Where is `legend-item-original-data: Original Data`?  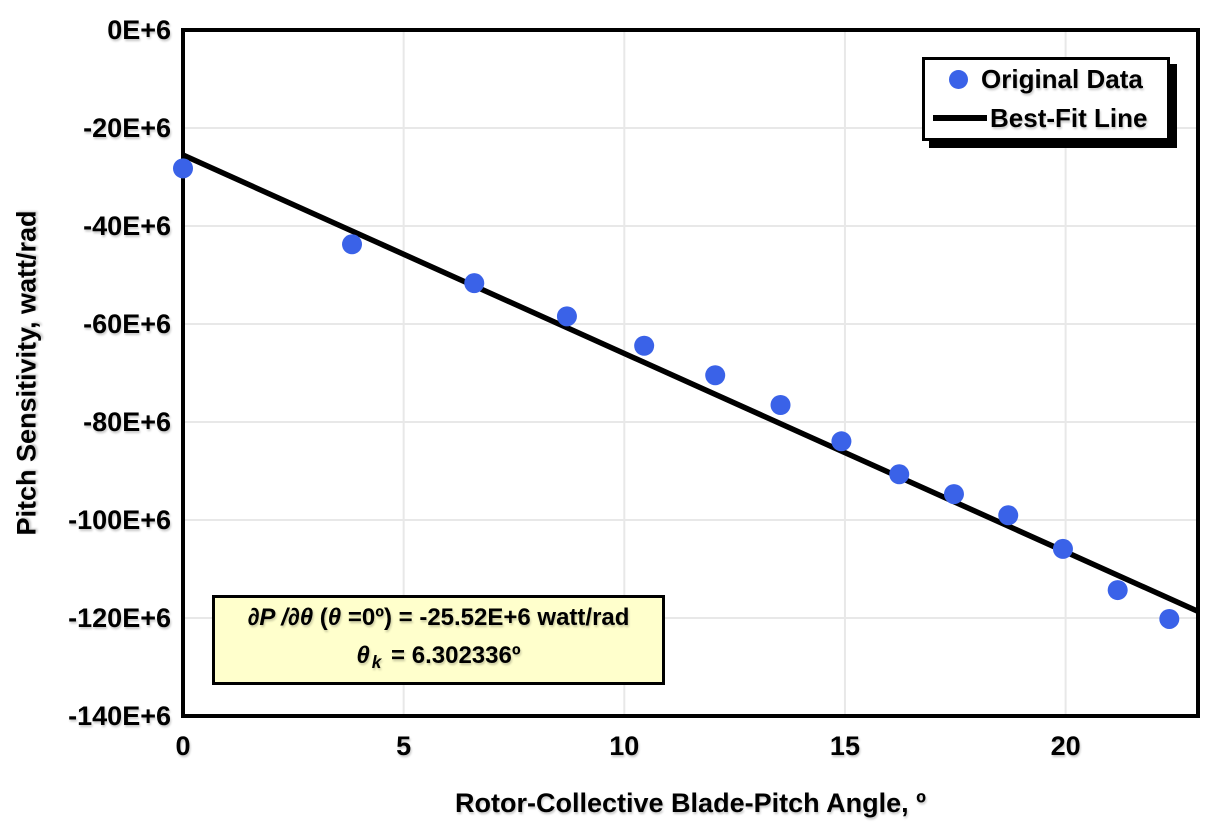 legend-item-original-data: Original Data is located at coordinates (1046, 80).